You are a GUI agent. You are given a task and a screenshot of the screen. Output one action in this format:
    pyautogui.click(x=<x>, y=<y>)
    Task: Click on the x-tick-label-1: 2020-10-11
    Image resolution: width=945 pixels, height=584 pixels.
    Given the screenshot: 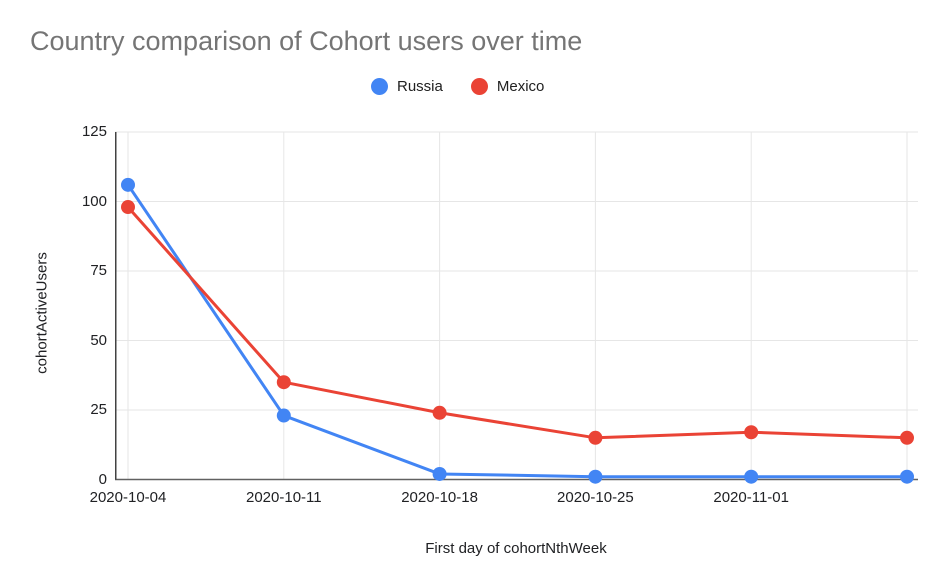 What is the action you would take?
    pyautogui.click(x=283, y=497)
    